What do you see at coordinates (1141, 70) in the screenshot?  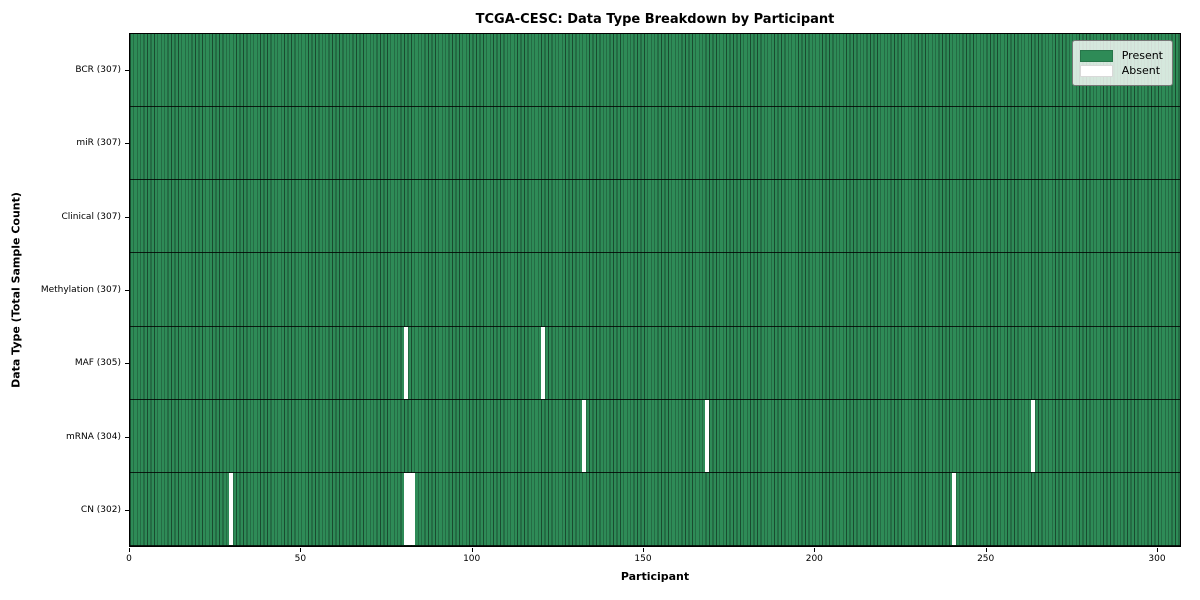 I see `legend-label-absent: Absent` at bounding box center [1141, 70].